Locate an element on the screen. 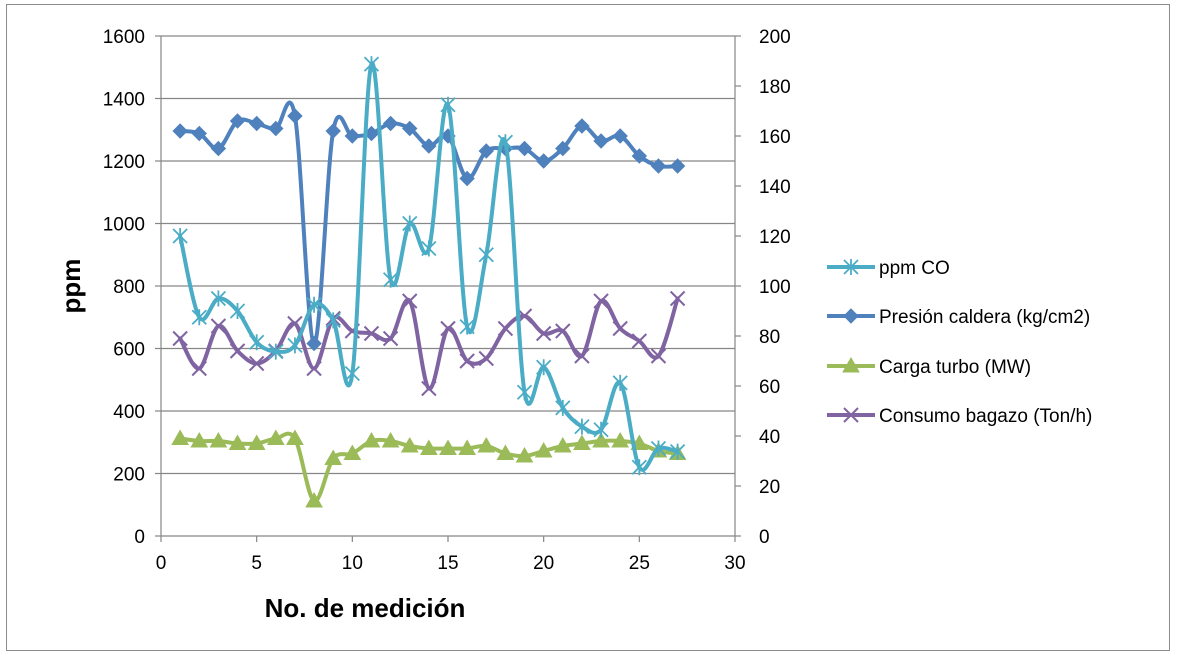 Image resolution: width=1177 pixels, height=656 pixels. y2-tick-label: 80 is located at coordinates (769, 337).